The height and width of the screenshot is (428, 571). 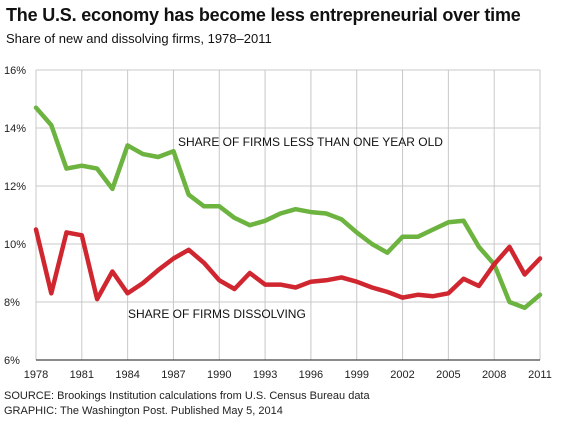 What do you see at coordinates (448, 375) in the screenshot?
I see `x-tick-label-2005: 2005` at bounding box center [448, 375].